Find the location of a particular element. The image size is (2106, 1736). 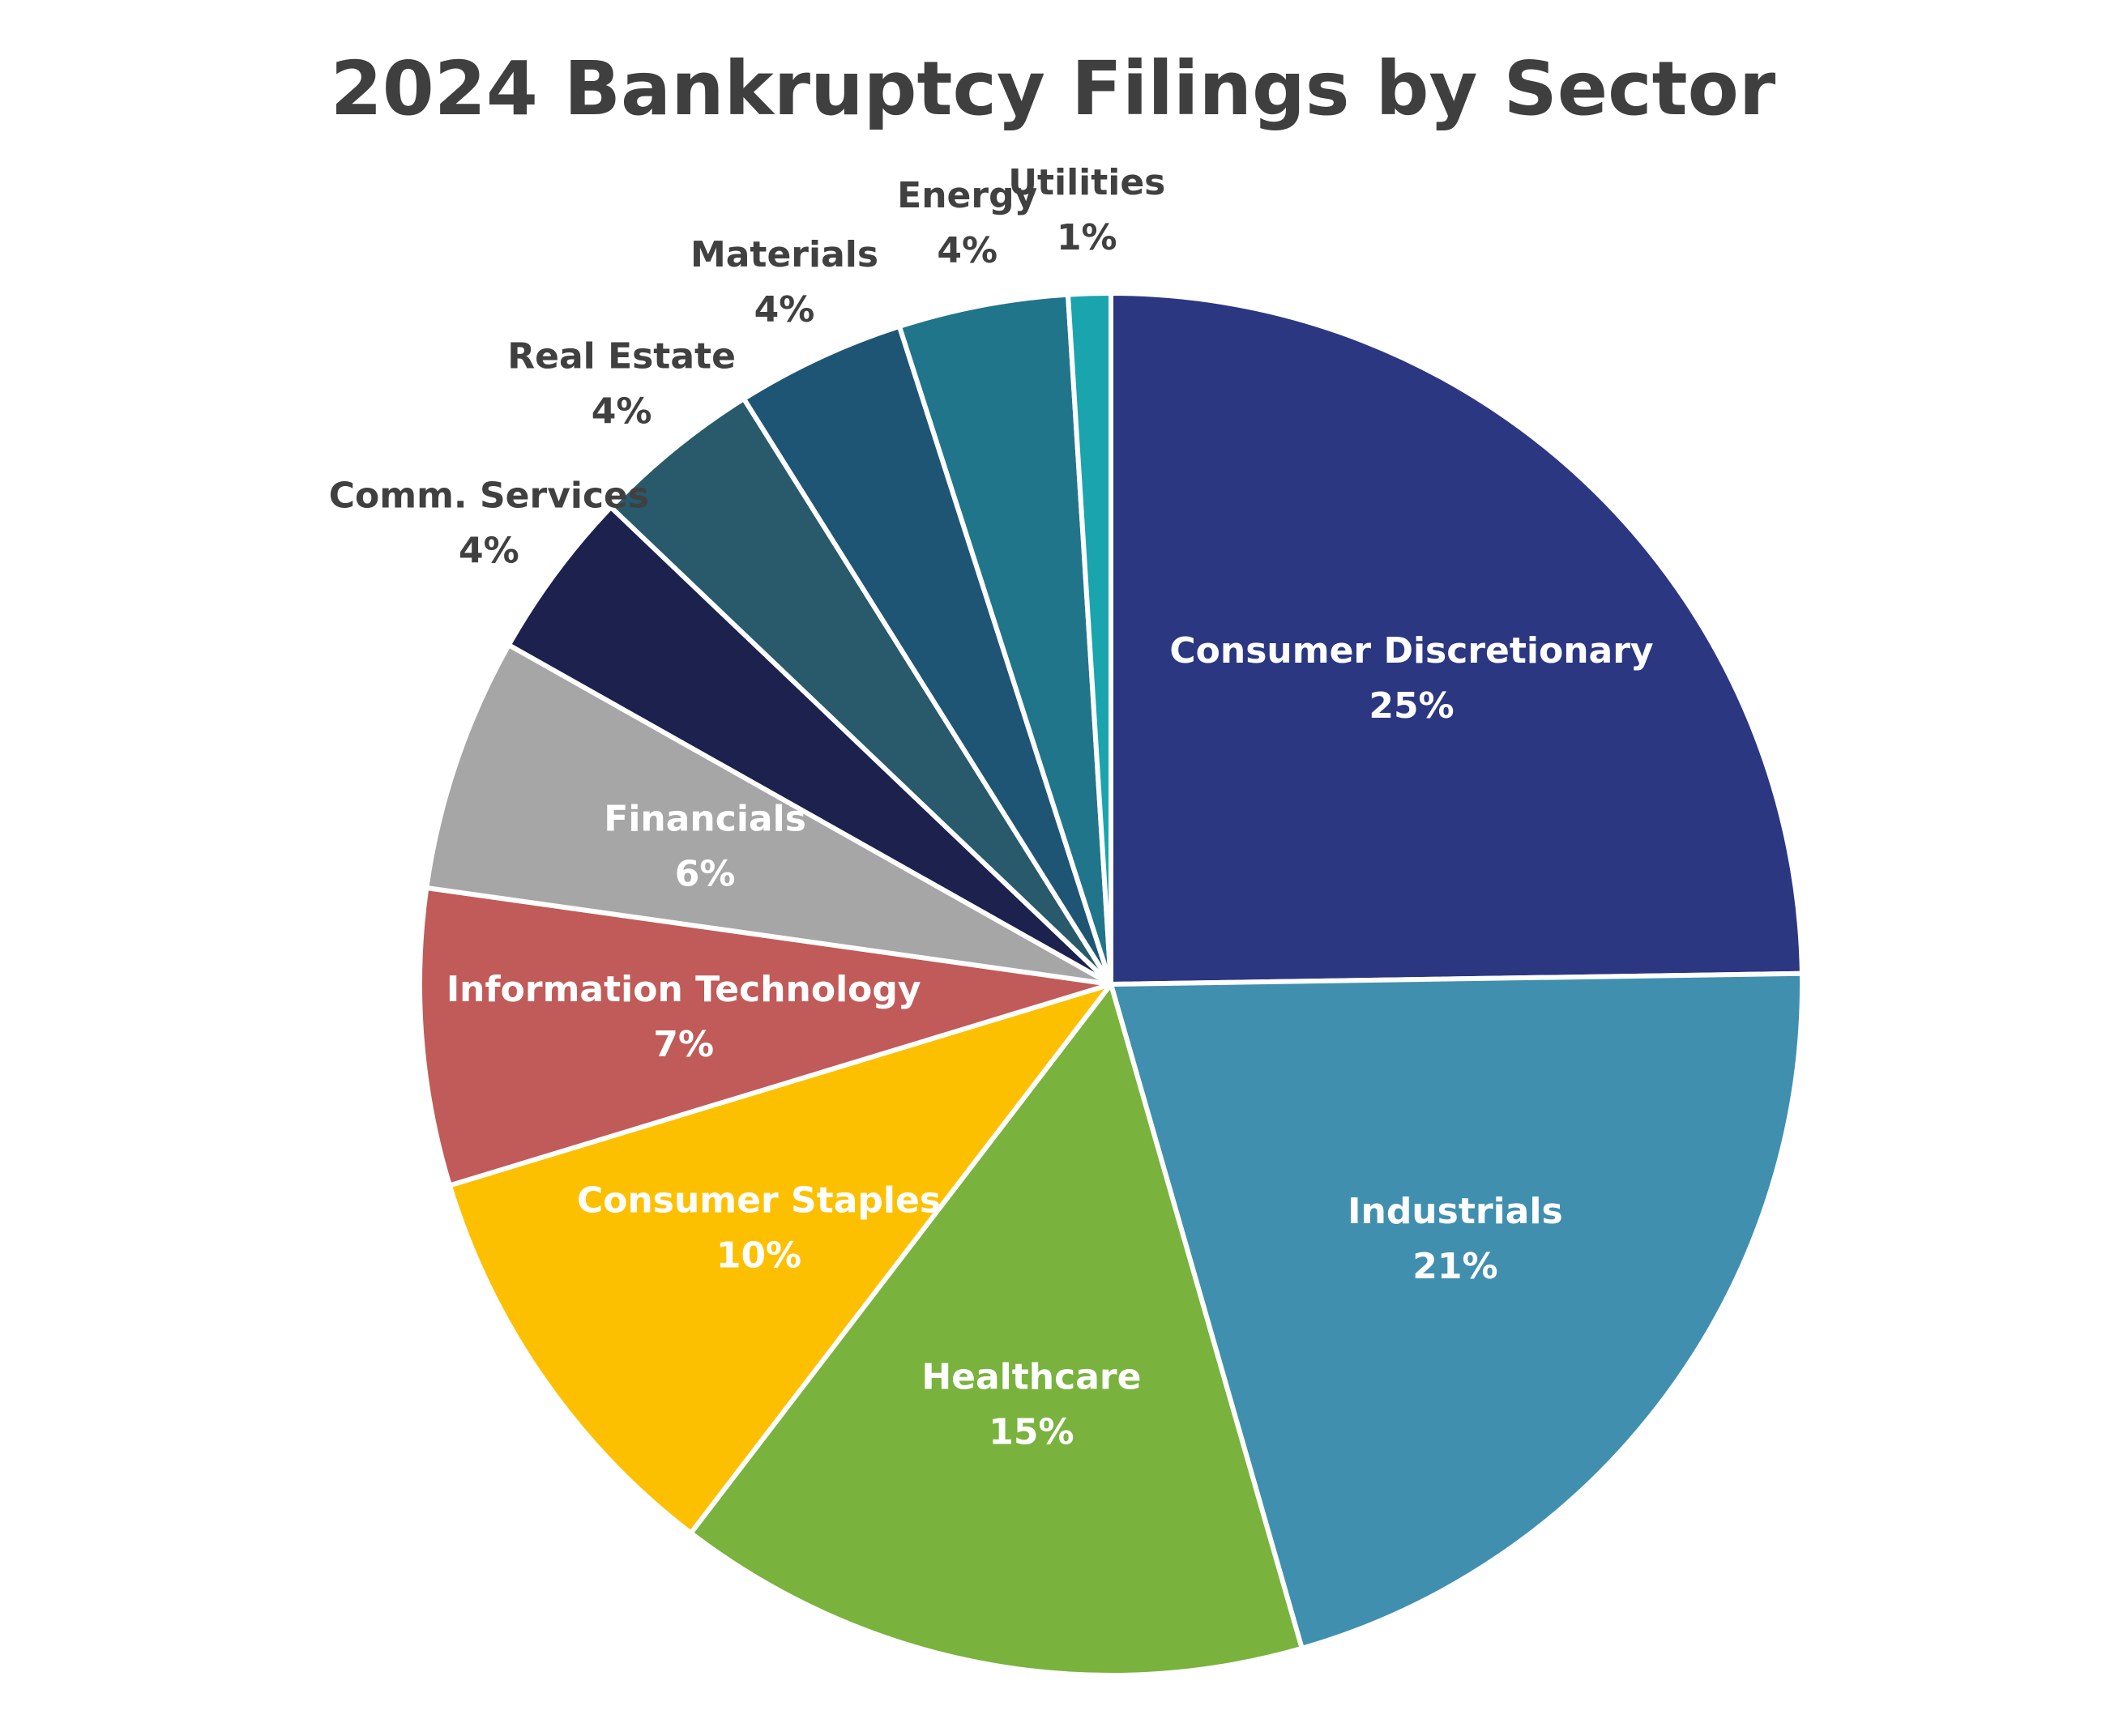

slice-value-healthcare: 15% is located at coordinates (1031, 1432).